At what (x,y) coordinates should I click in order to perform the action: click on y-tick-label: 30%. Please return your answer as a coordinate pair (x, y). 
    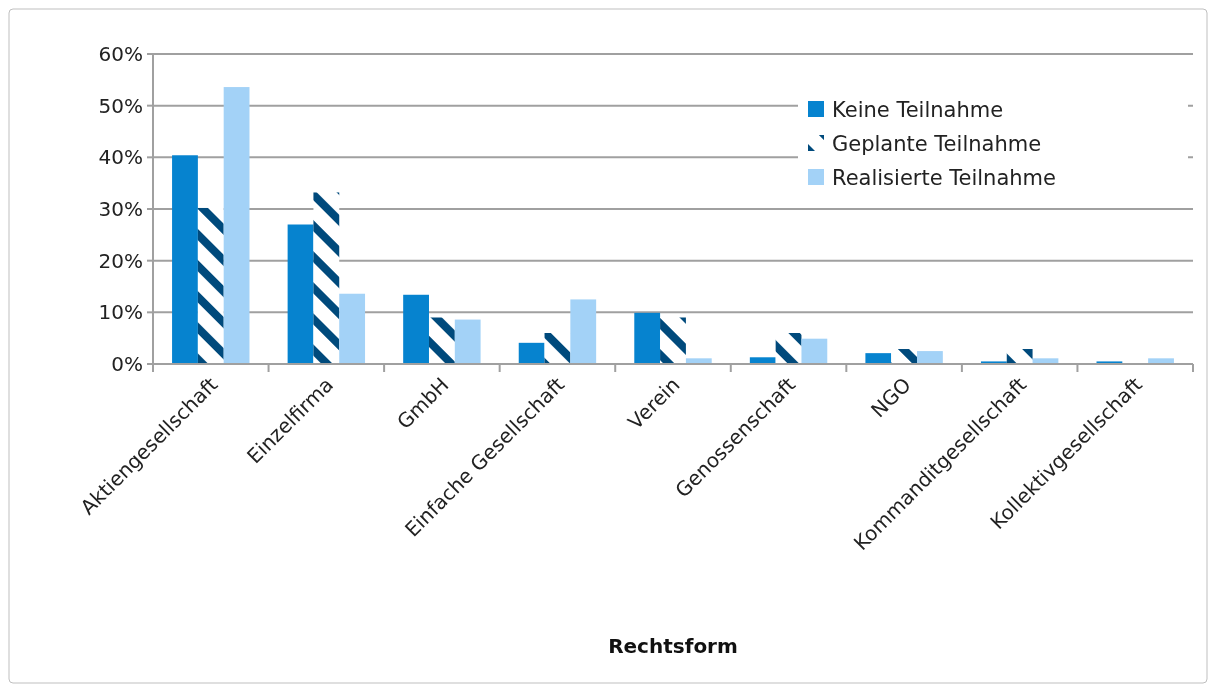
    Looking at the image, I should click on (120, 209).